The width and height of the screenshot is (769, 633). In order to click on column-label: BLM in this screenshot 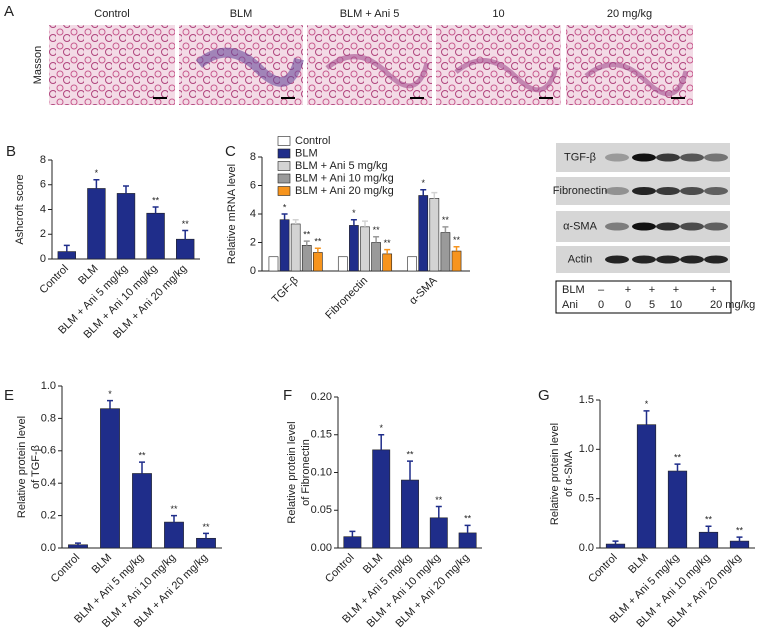, I will do `click(241, 14)`.